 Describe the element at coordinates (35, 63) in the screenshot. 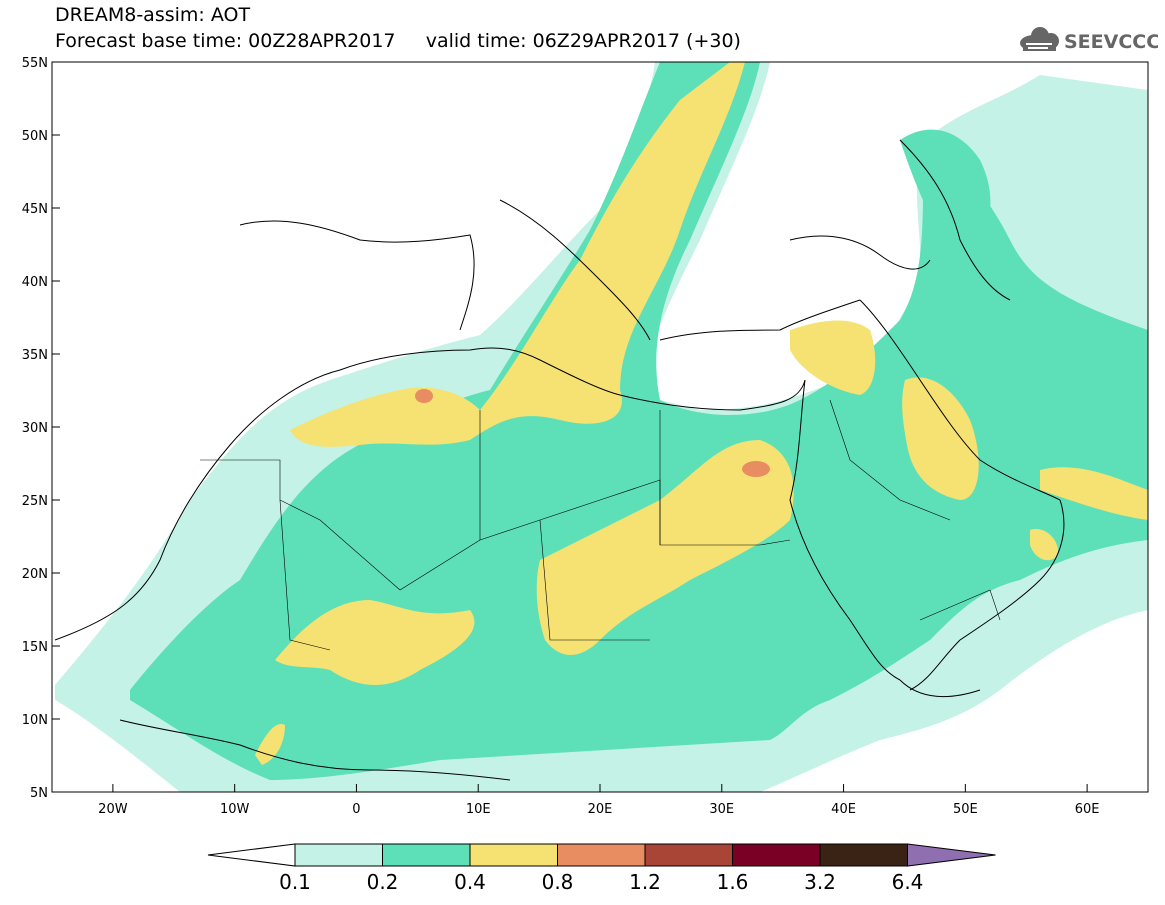

I see `lat-label: 55N` at that location.